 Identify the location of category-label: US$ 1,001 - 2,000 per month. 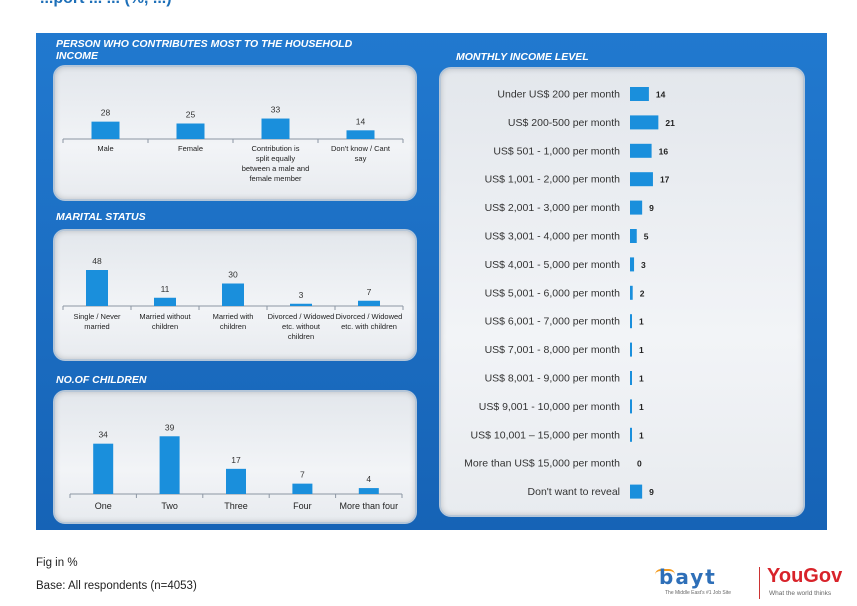
(553, 180).